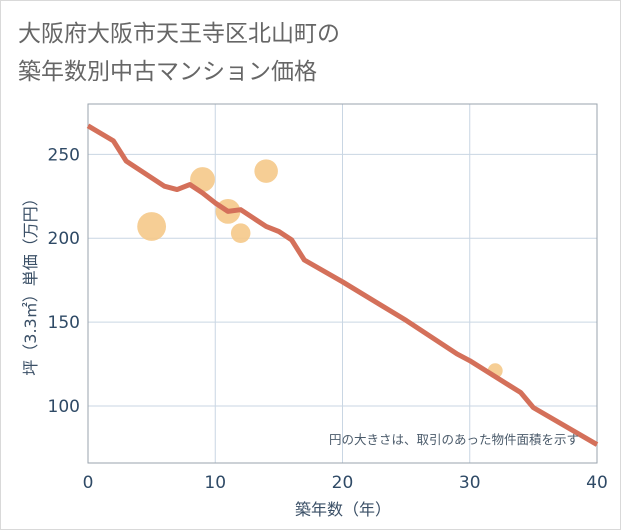 The height and width of the screenshot is (530, 621). What do you see at coordinates (597, 483) in the screenshot?
I see `x-tick-label: 40` at bounding box center [597, 483].